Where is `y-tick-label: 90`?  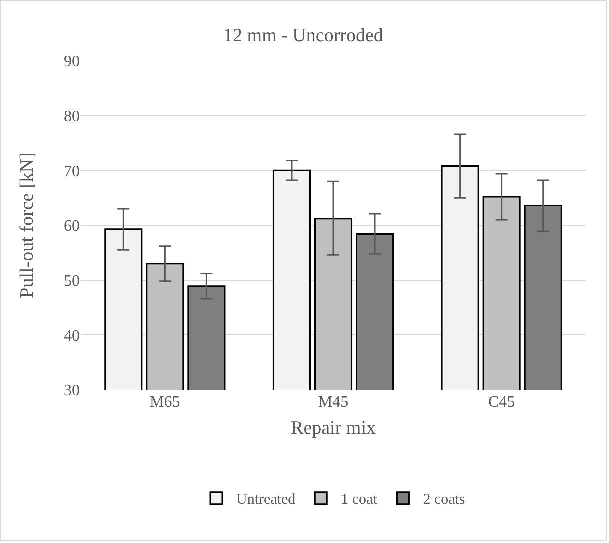 y-tick-label: 90 is located at coordinates (72, 62).